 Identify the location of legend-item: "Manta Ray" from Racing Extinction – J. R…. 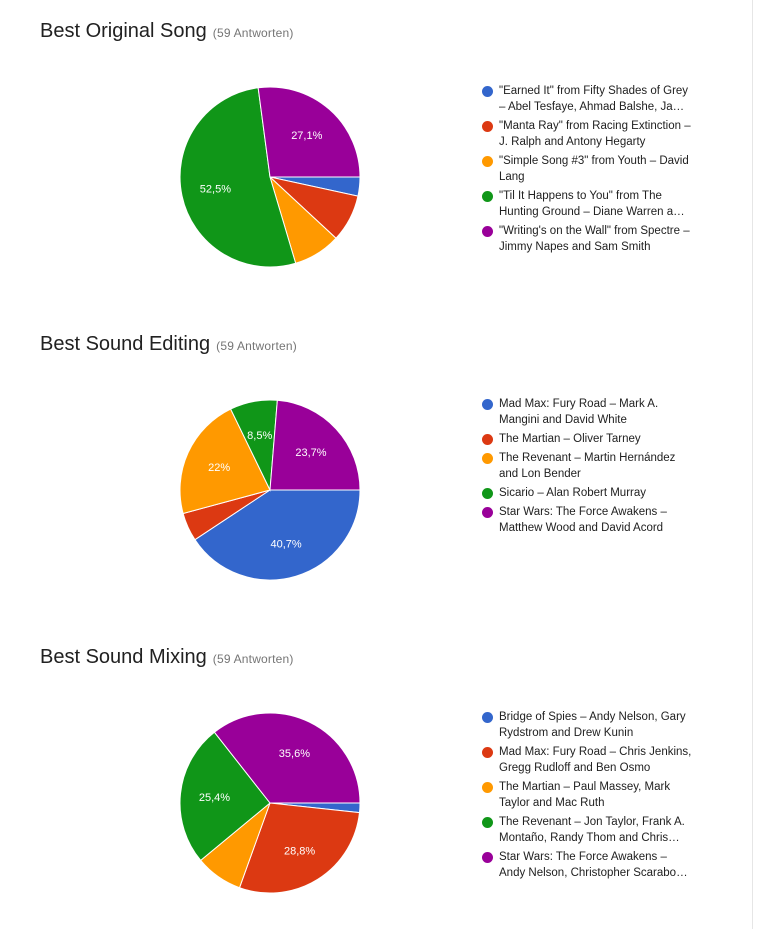
(597, 134).